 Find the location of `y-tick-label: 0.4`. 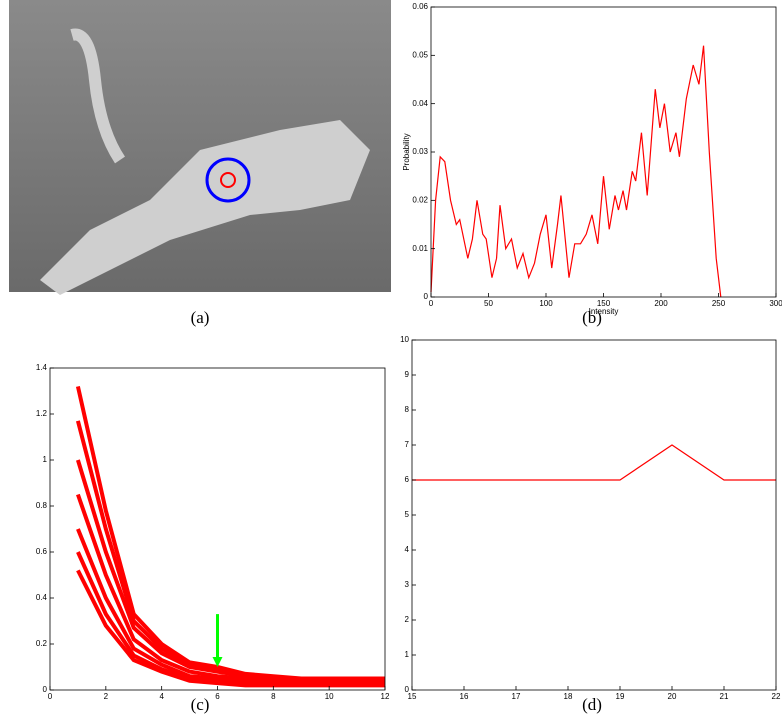

y-tick-label: 0.4 is located at coordinates (42, 597).